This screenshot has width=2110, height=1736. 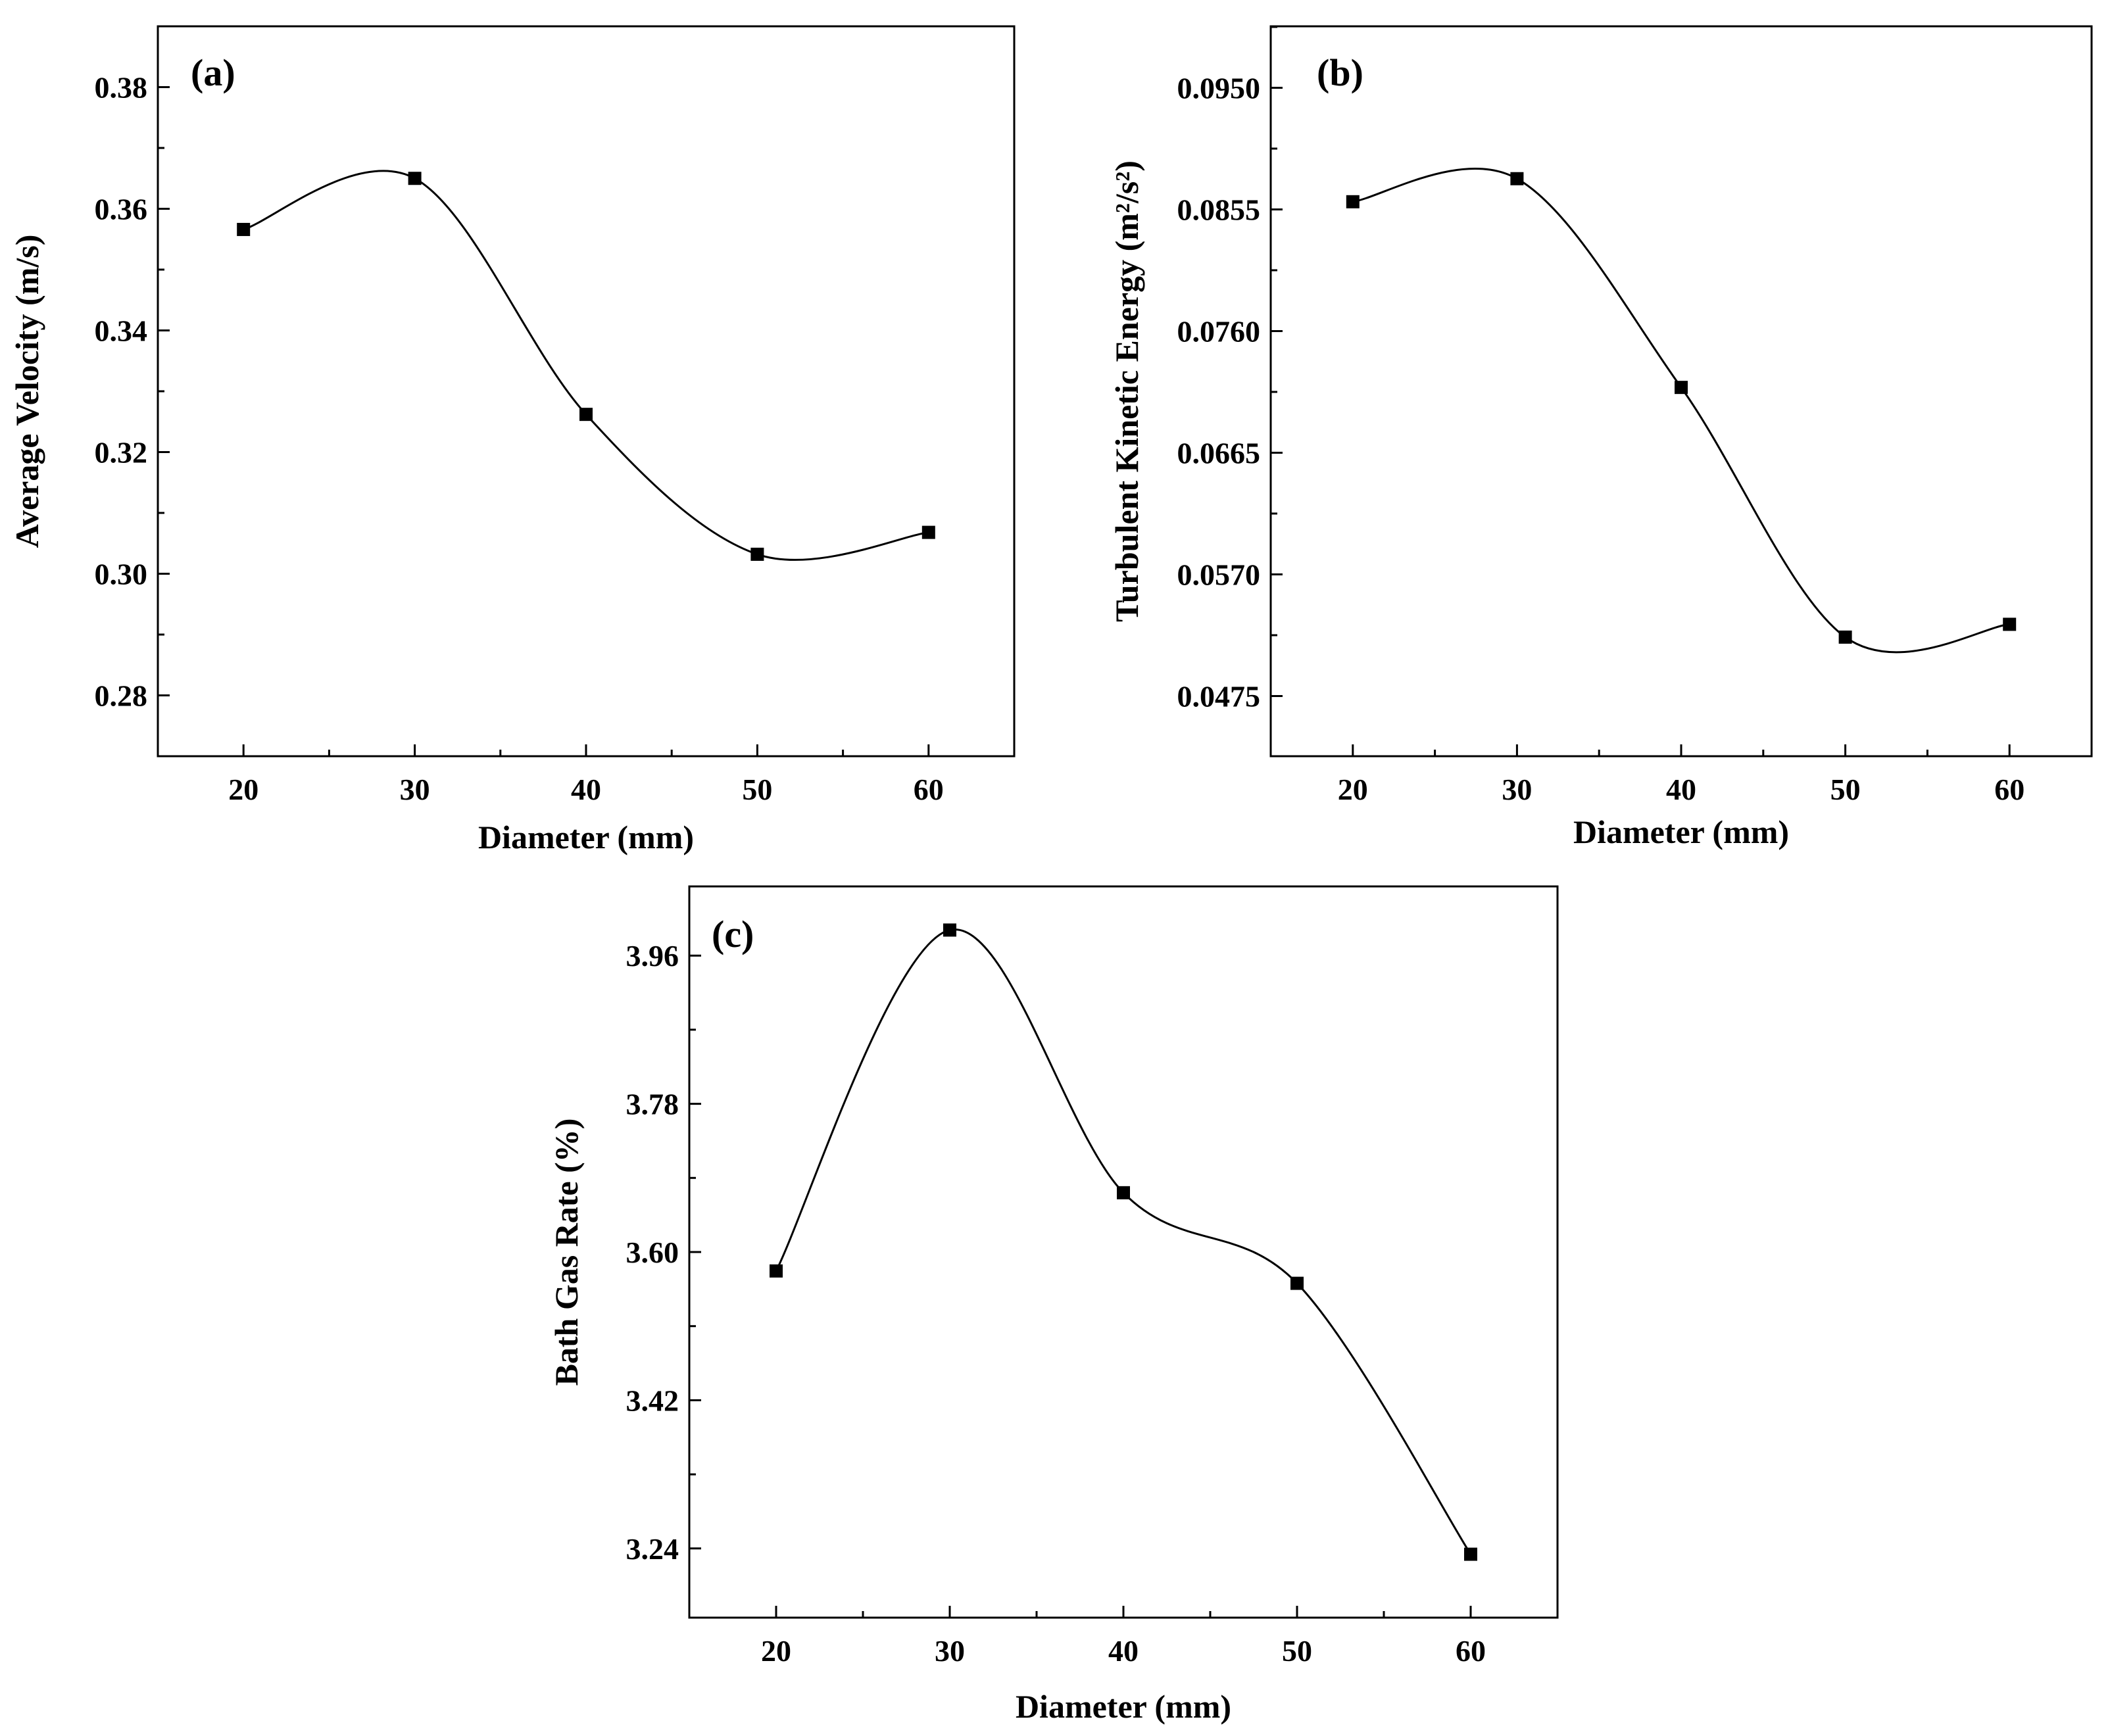 What do you see at coordinates (121, 331) in the screenshot?
I see `y-tick-label: 0.34` at bounding box center [121, 331].